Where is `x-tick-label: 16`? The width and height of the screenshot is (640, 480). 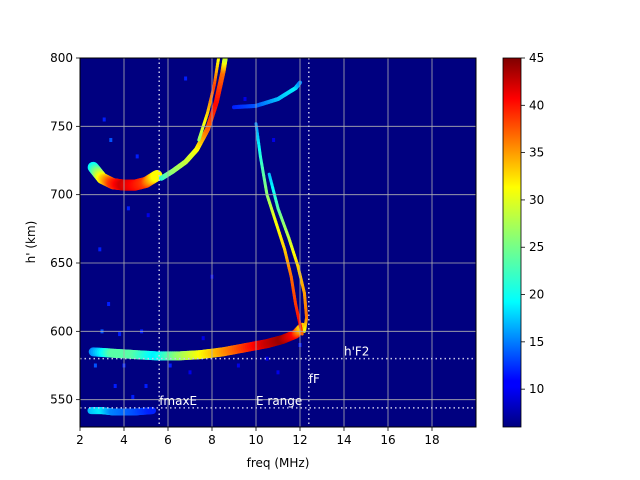
x-tick-label: 16 is located at coordinates (387, 440).